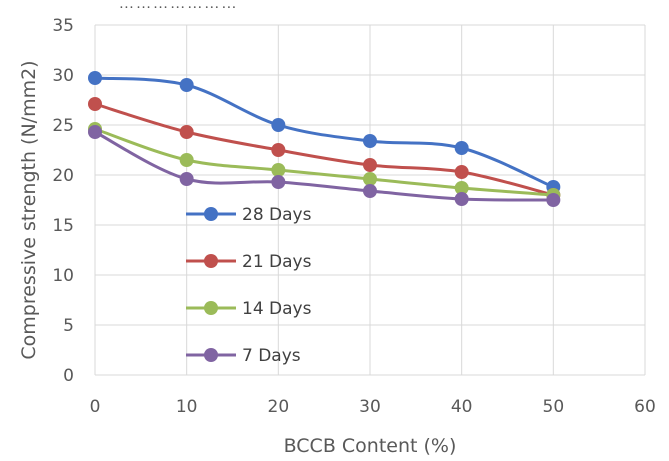 This screenshot has width=669, height=461. I want to click on y-axis-title: Compressive strength (N/mm2), so click(29, 209).